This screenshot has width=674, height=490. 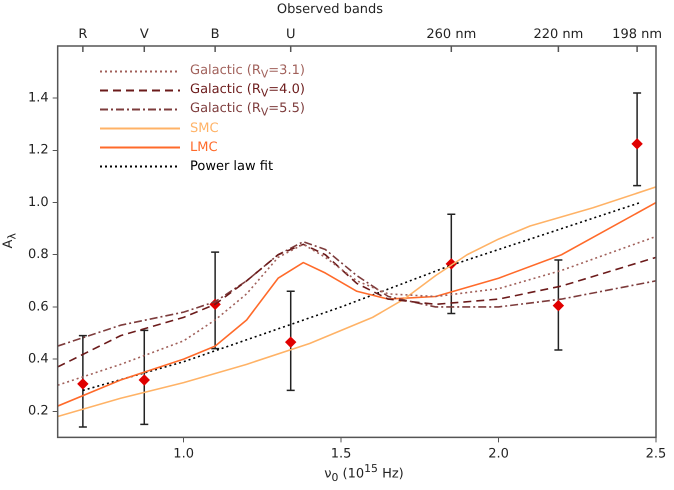 I want to click on annotation: B, so click(x=215, y=34).